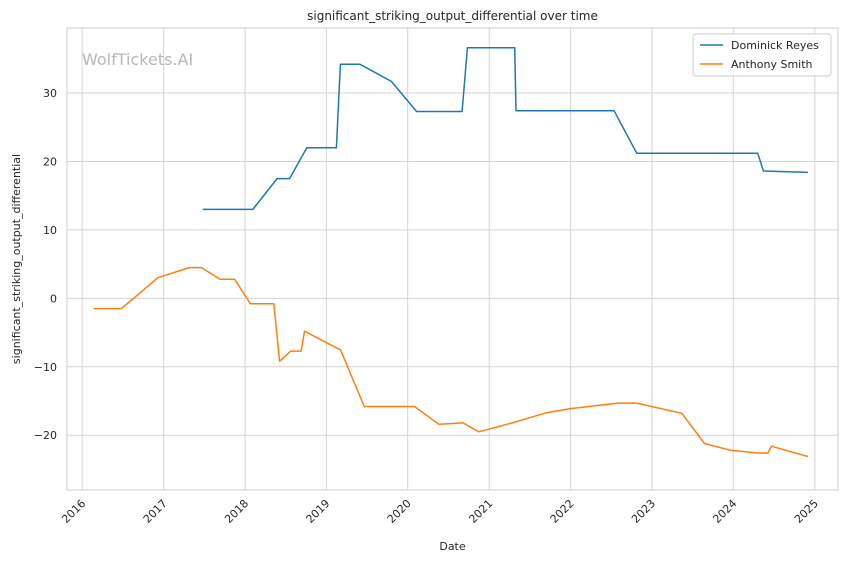 The width and height of the screenshot is (850, 561). What do you see at coordinates (318, 511) in the screenshot?
I see `x-tick-label: 2019` at bounding box center [318, 511].